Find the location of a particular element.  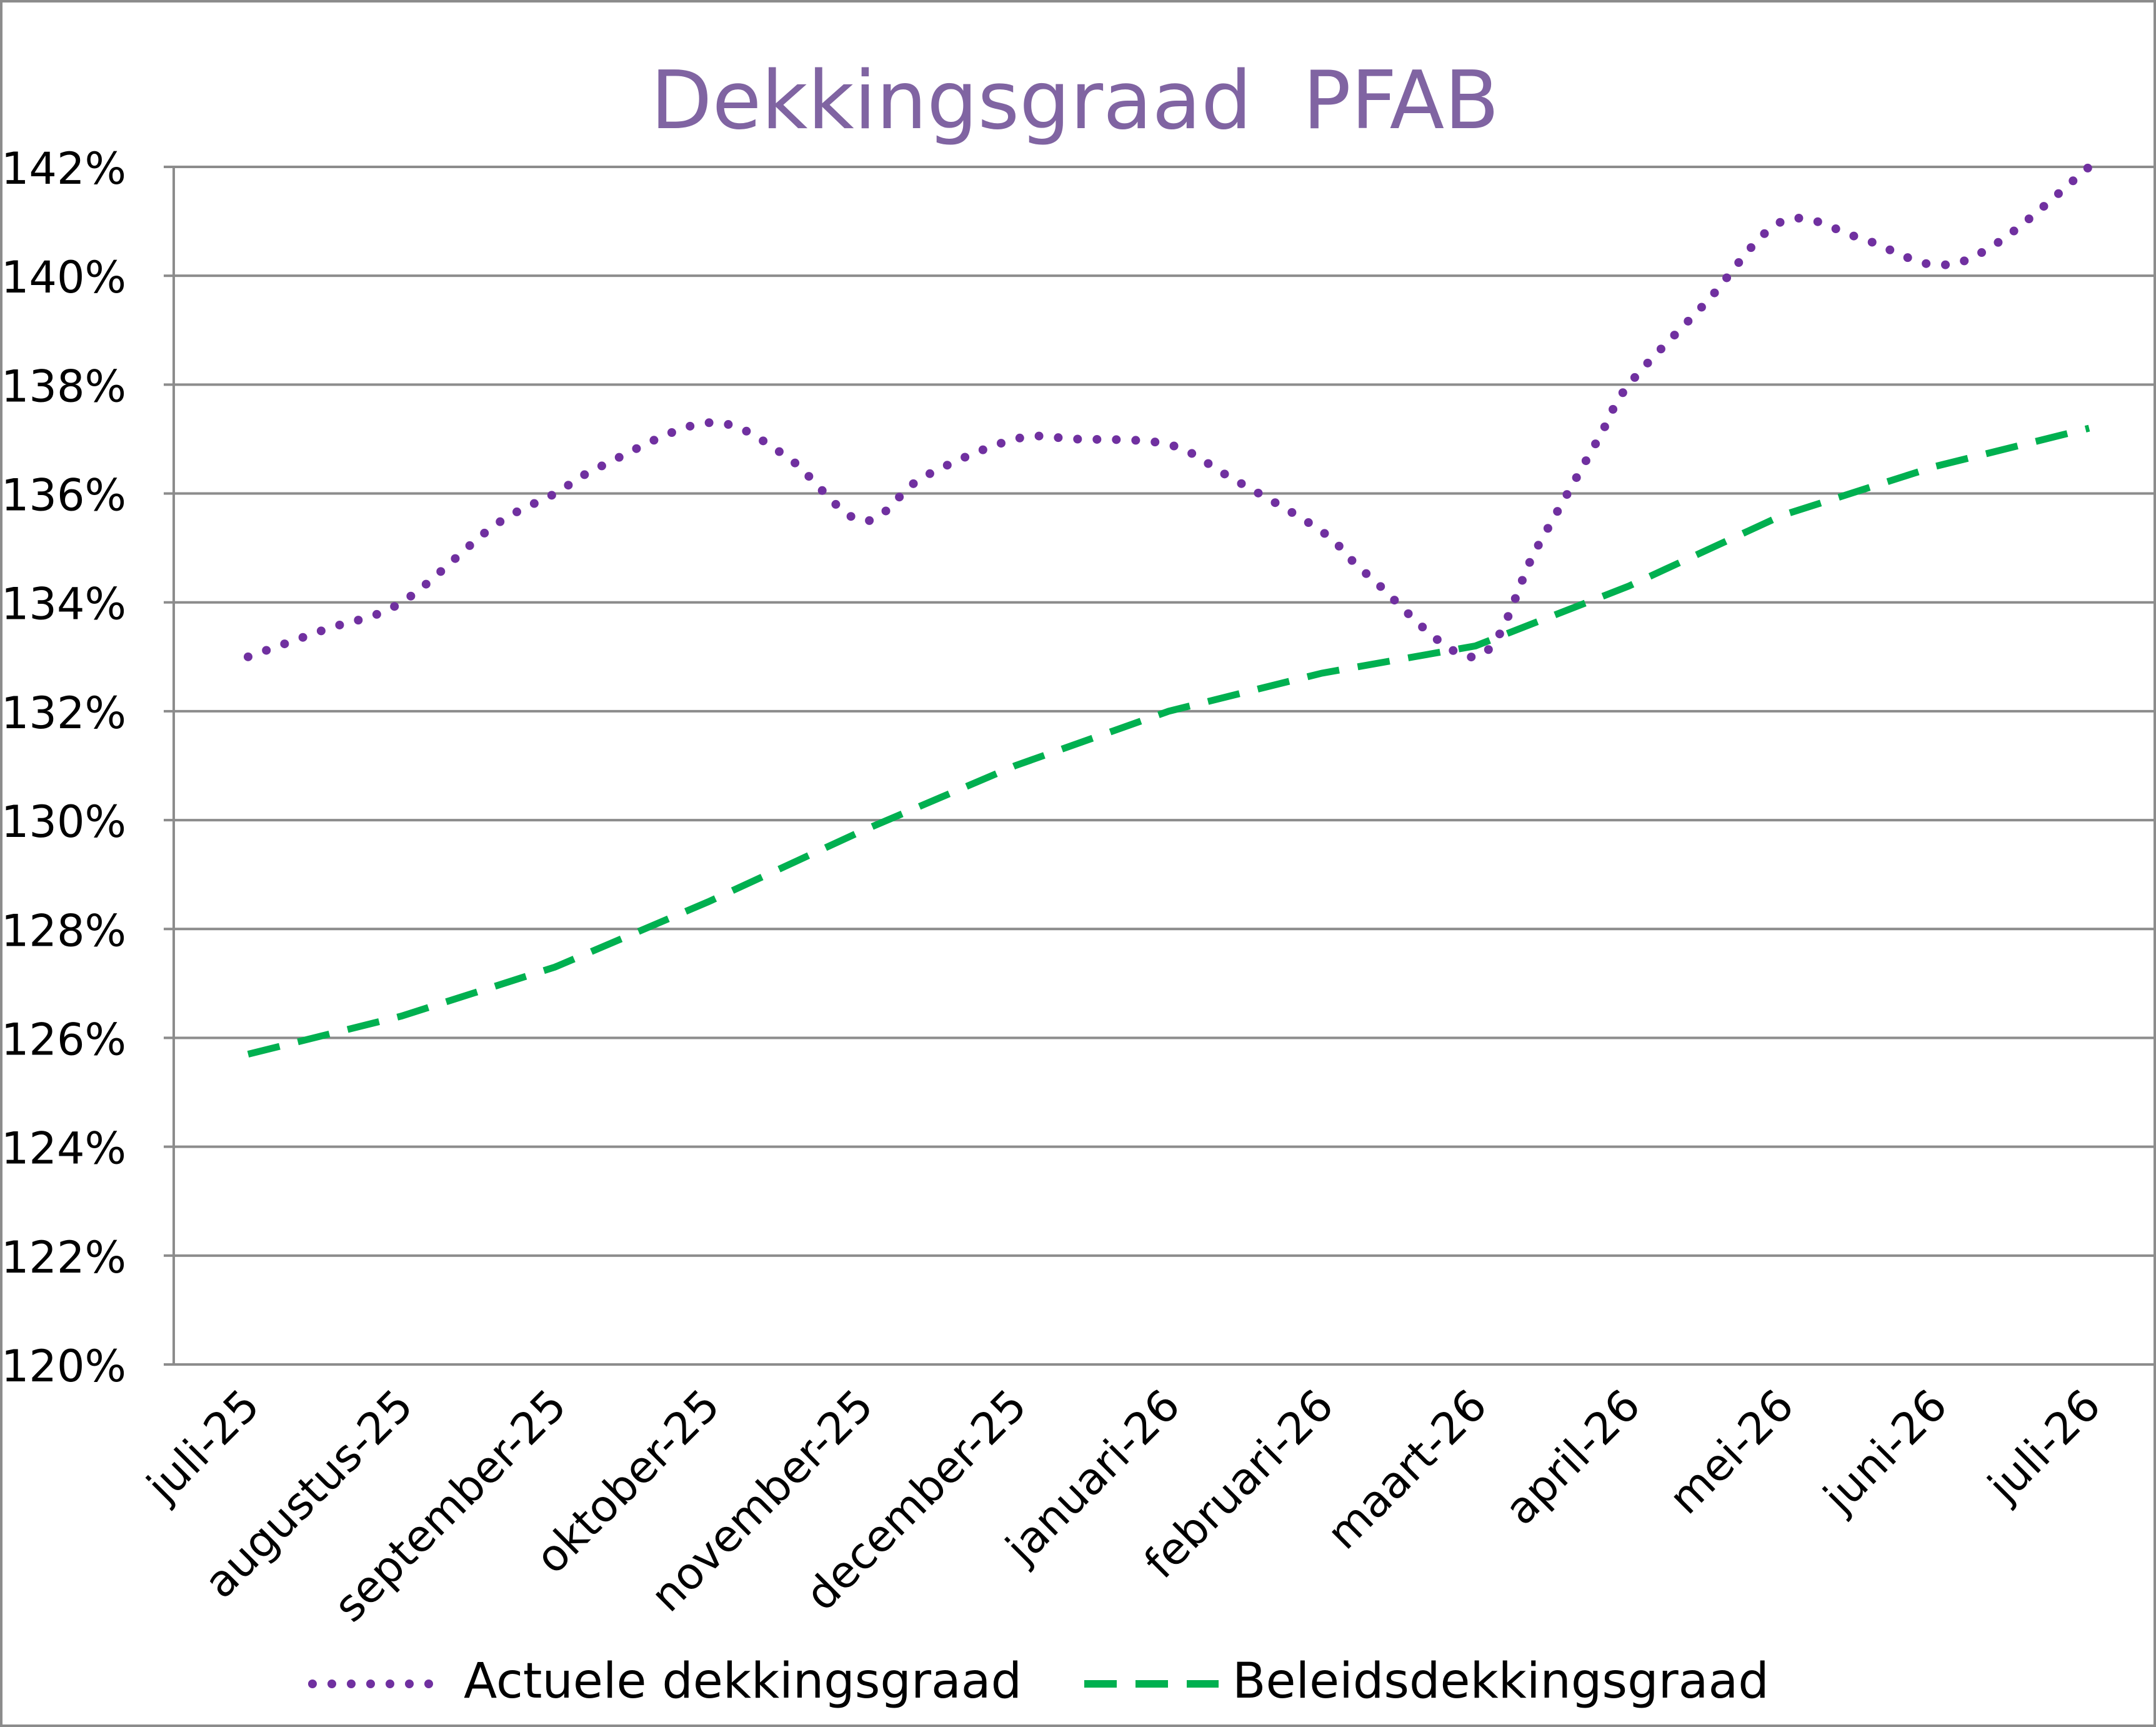

y-tick-label: 126% is located at coordinates (63, 1039).